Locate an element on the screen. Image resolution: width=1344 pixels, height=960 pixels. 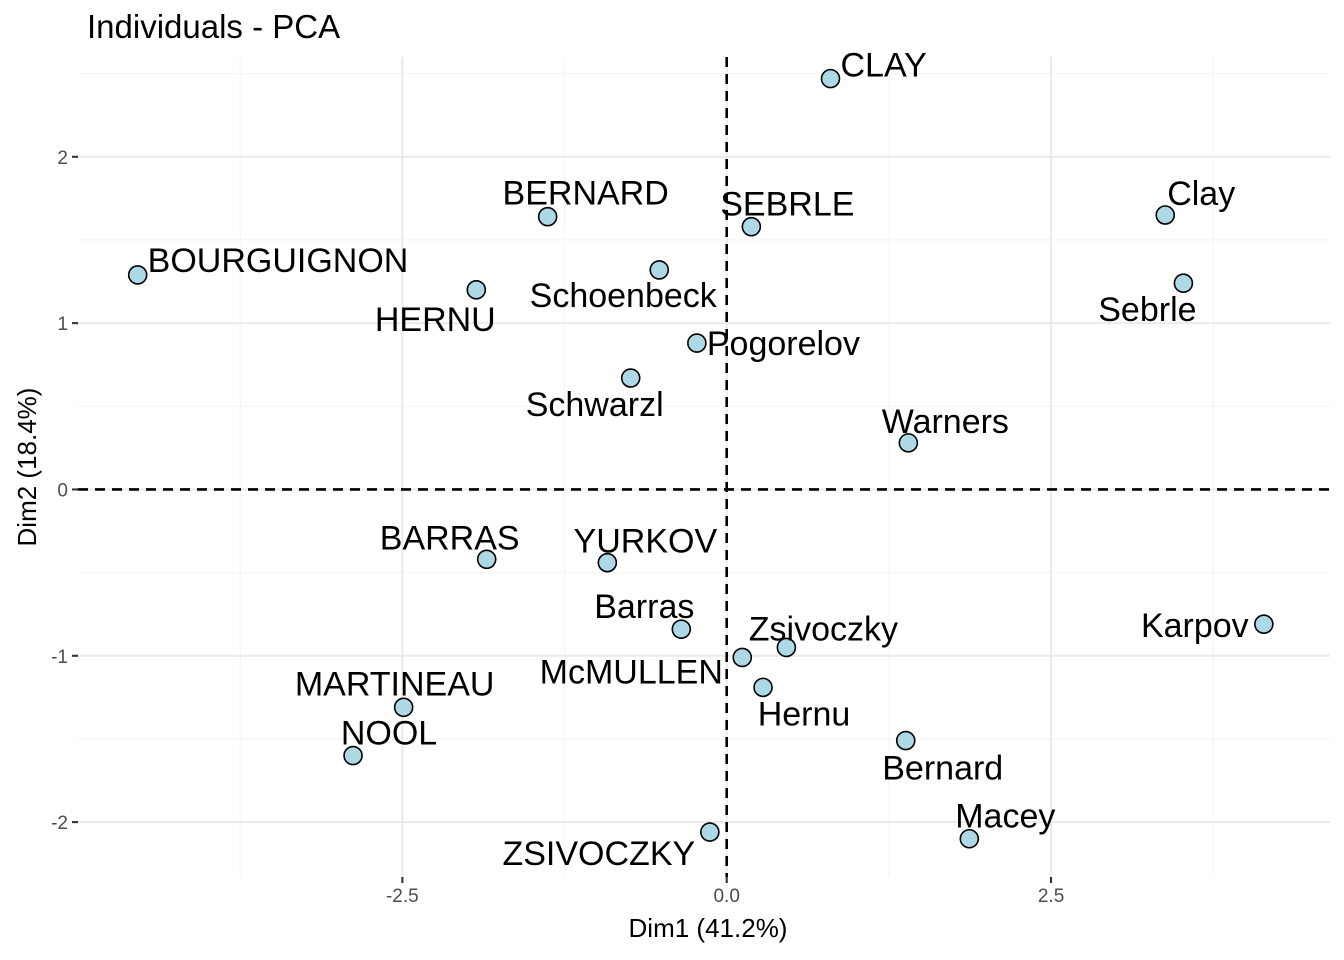
point-label: SEBRLE is located at coordinates (787, 205).